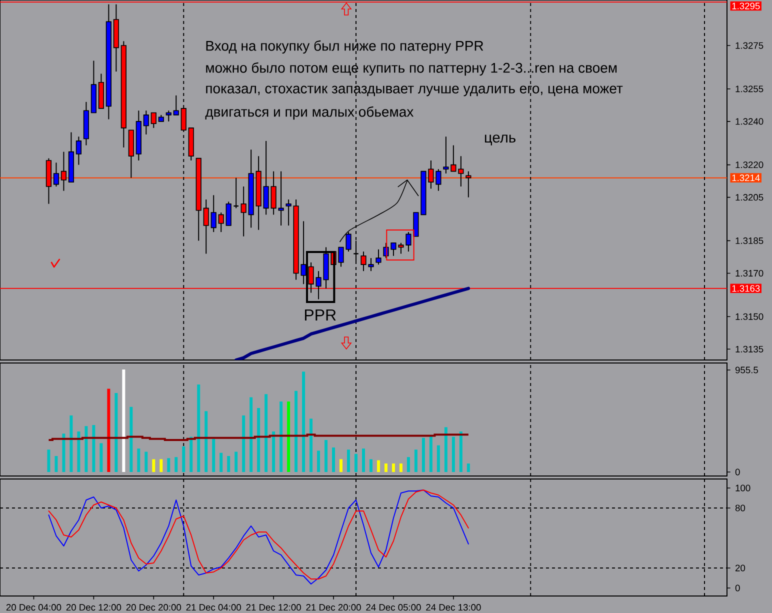 The height and width of the screenshot is (613, 772). What do you see at coordinates (746, 288) in the screenshot?
I see `ref-line-label: 1.3163` at bounding box center [746, 288].